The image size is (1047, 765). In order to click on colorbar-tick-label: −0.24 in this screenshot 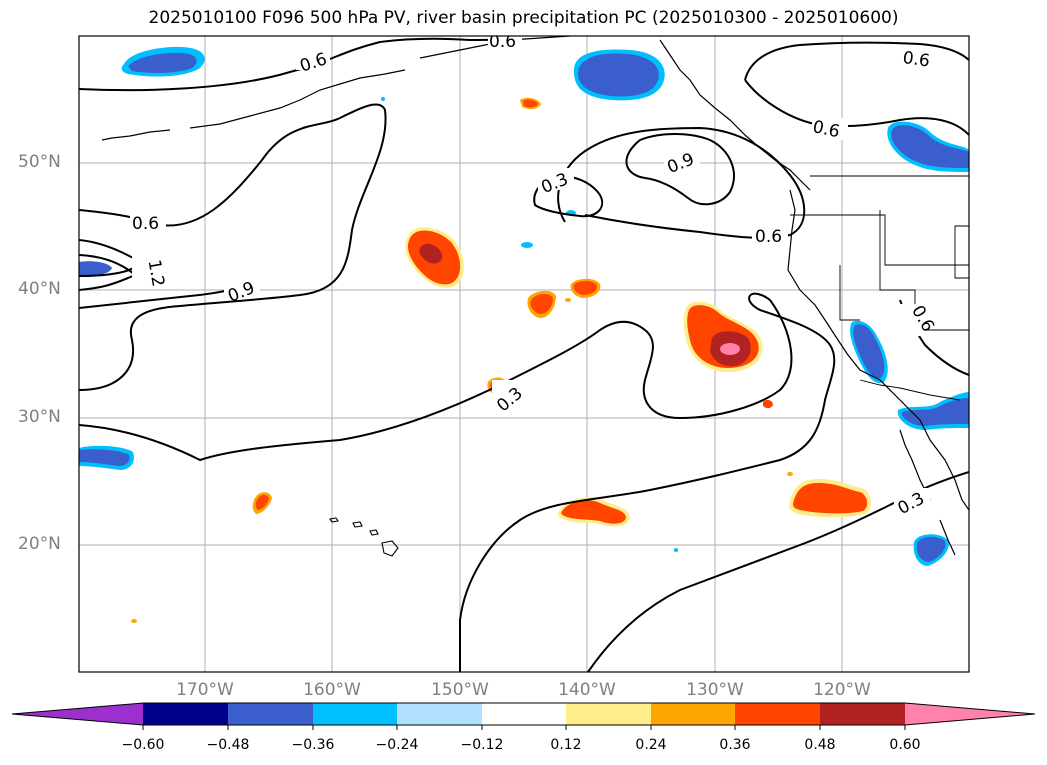, I will do `click(397, 745)`.